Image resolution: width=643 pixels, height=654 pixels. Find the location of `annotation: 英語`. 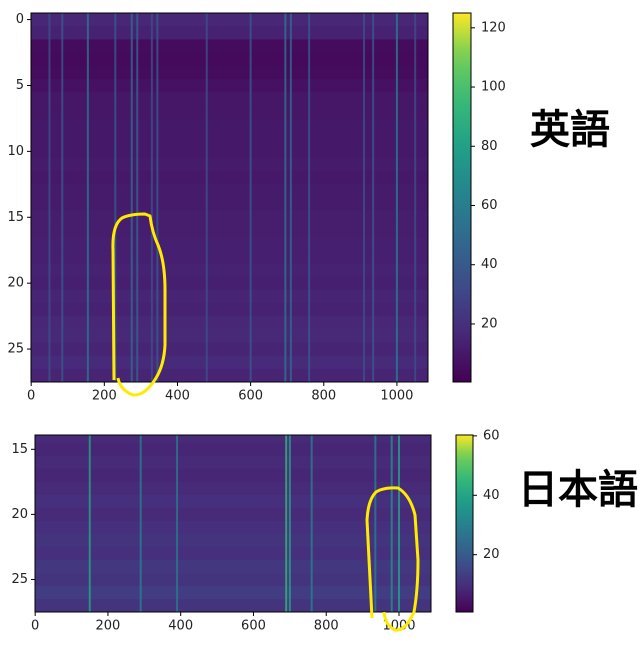

annotation: 英語 is located at coordinates (570, 129).